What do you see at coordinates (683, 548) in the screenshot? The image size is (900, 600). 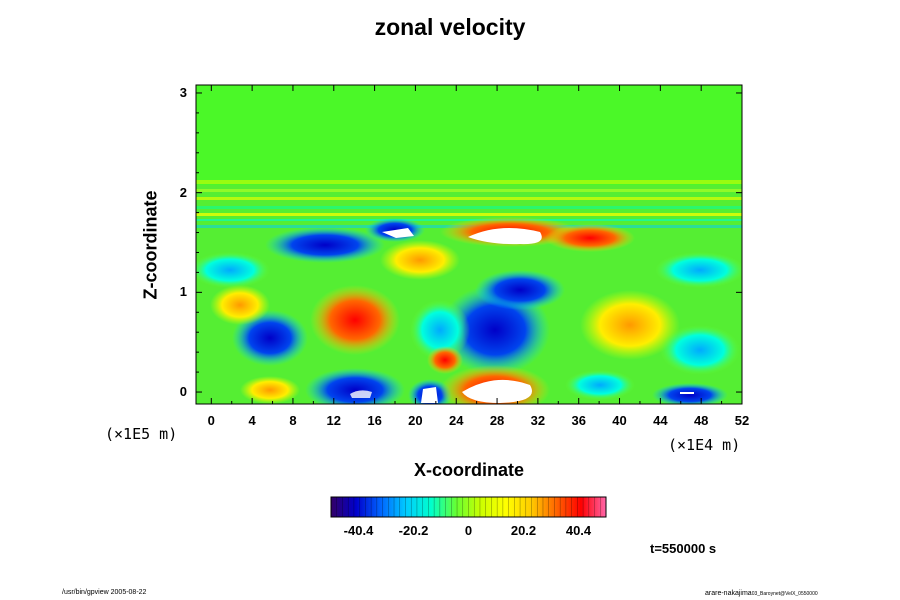 I see `time-annotation: t=550000 s` at bounding box center [683, 548].